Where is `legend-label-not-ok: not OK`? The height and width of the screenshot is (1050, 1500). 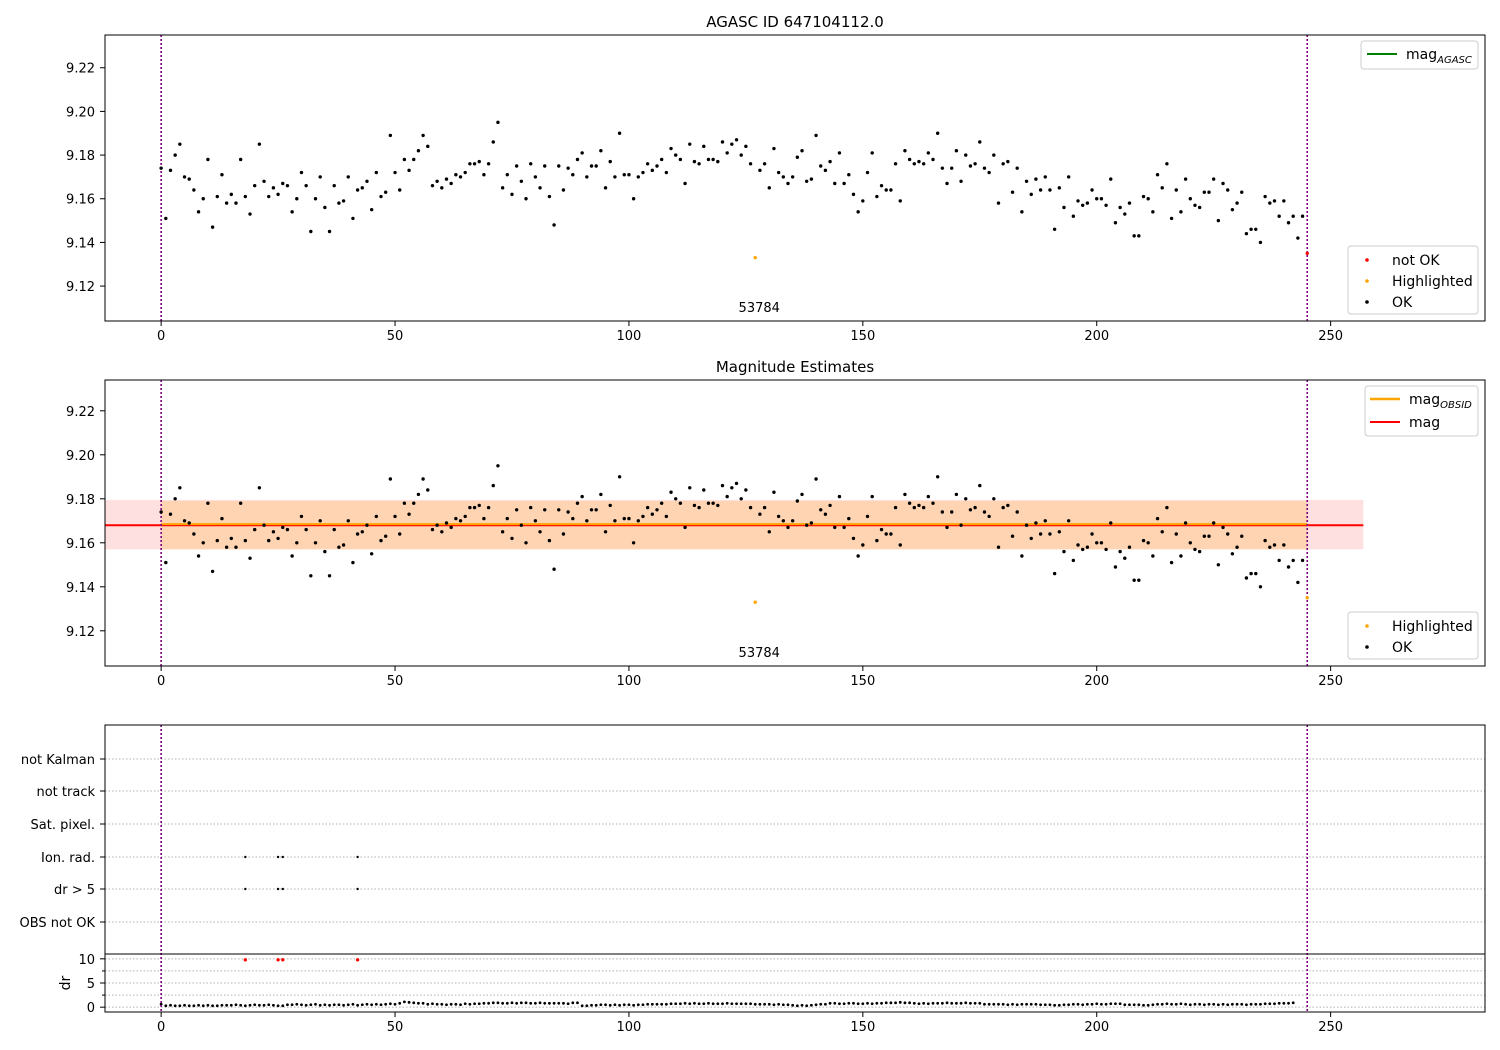
legend-label-not-ok: not OK is located at coordinates (1416, 261).